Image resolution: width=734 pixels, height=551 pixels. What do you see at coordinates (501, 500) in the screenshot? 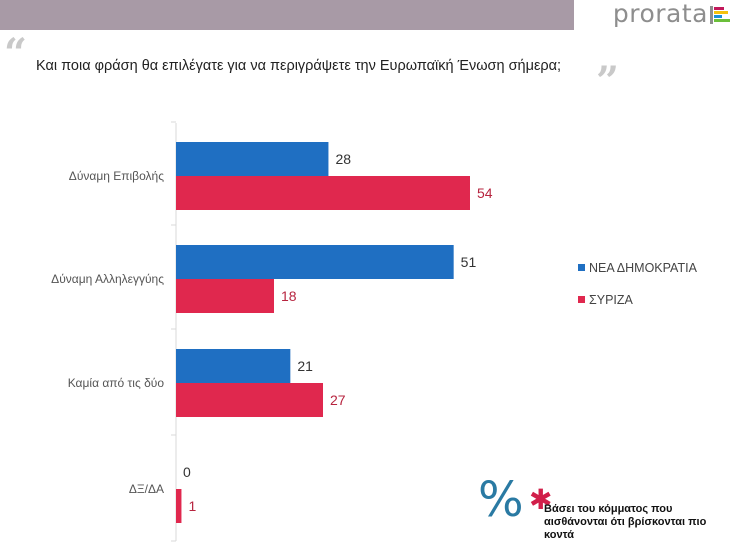
I see `percent-icon: %` at bounding box center [501, 500].